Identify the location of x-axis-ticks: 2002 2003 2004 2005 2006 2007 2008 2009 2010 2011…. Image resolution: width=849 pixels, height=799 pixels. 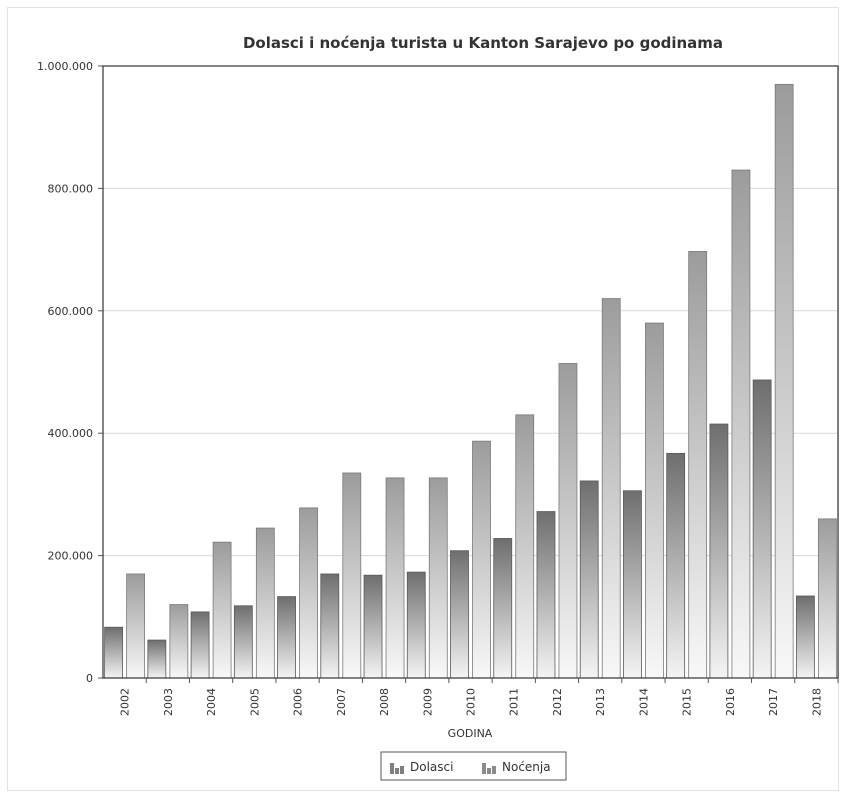
(479, 697).